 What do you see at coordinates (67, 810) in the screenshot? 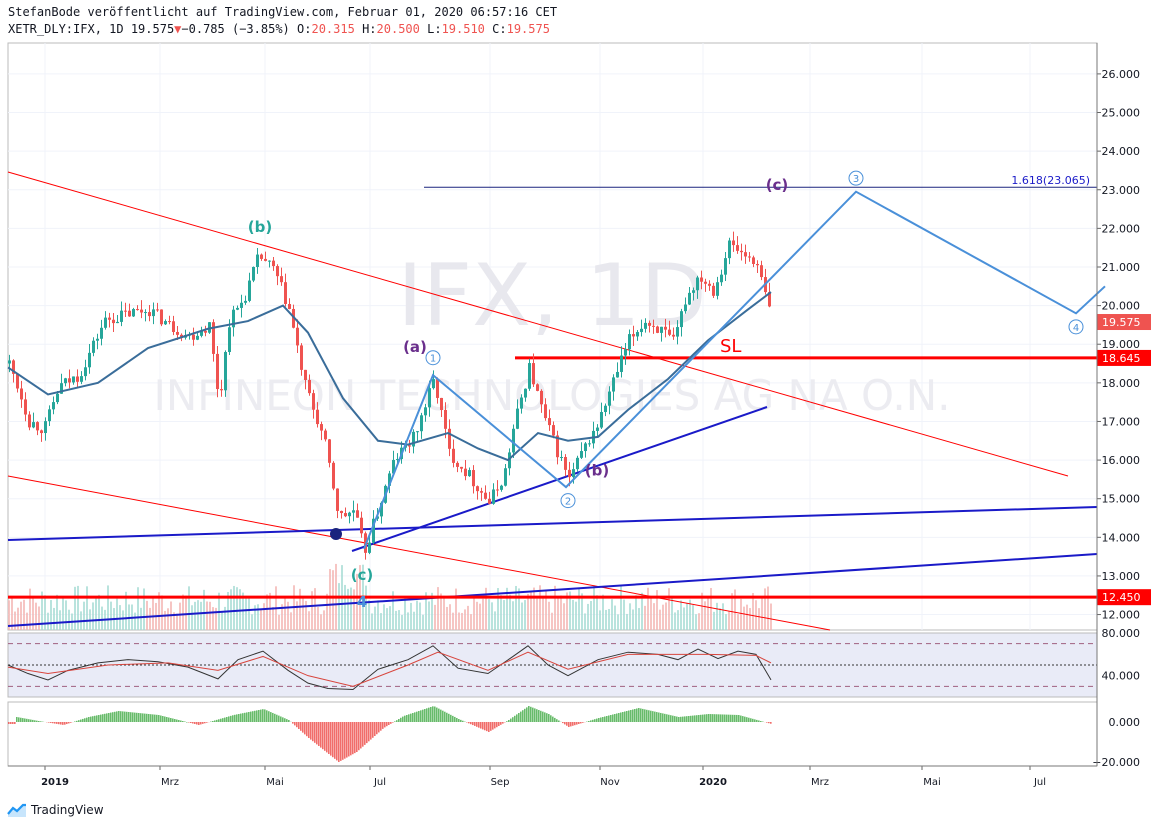
I see `tradingview-label: TradingView` at bounding box center [67, 810].